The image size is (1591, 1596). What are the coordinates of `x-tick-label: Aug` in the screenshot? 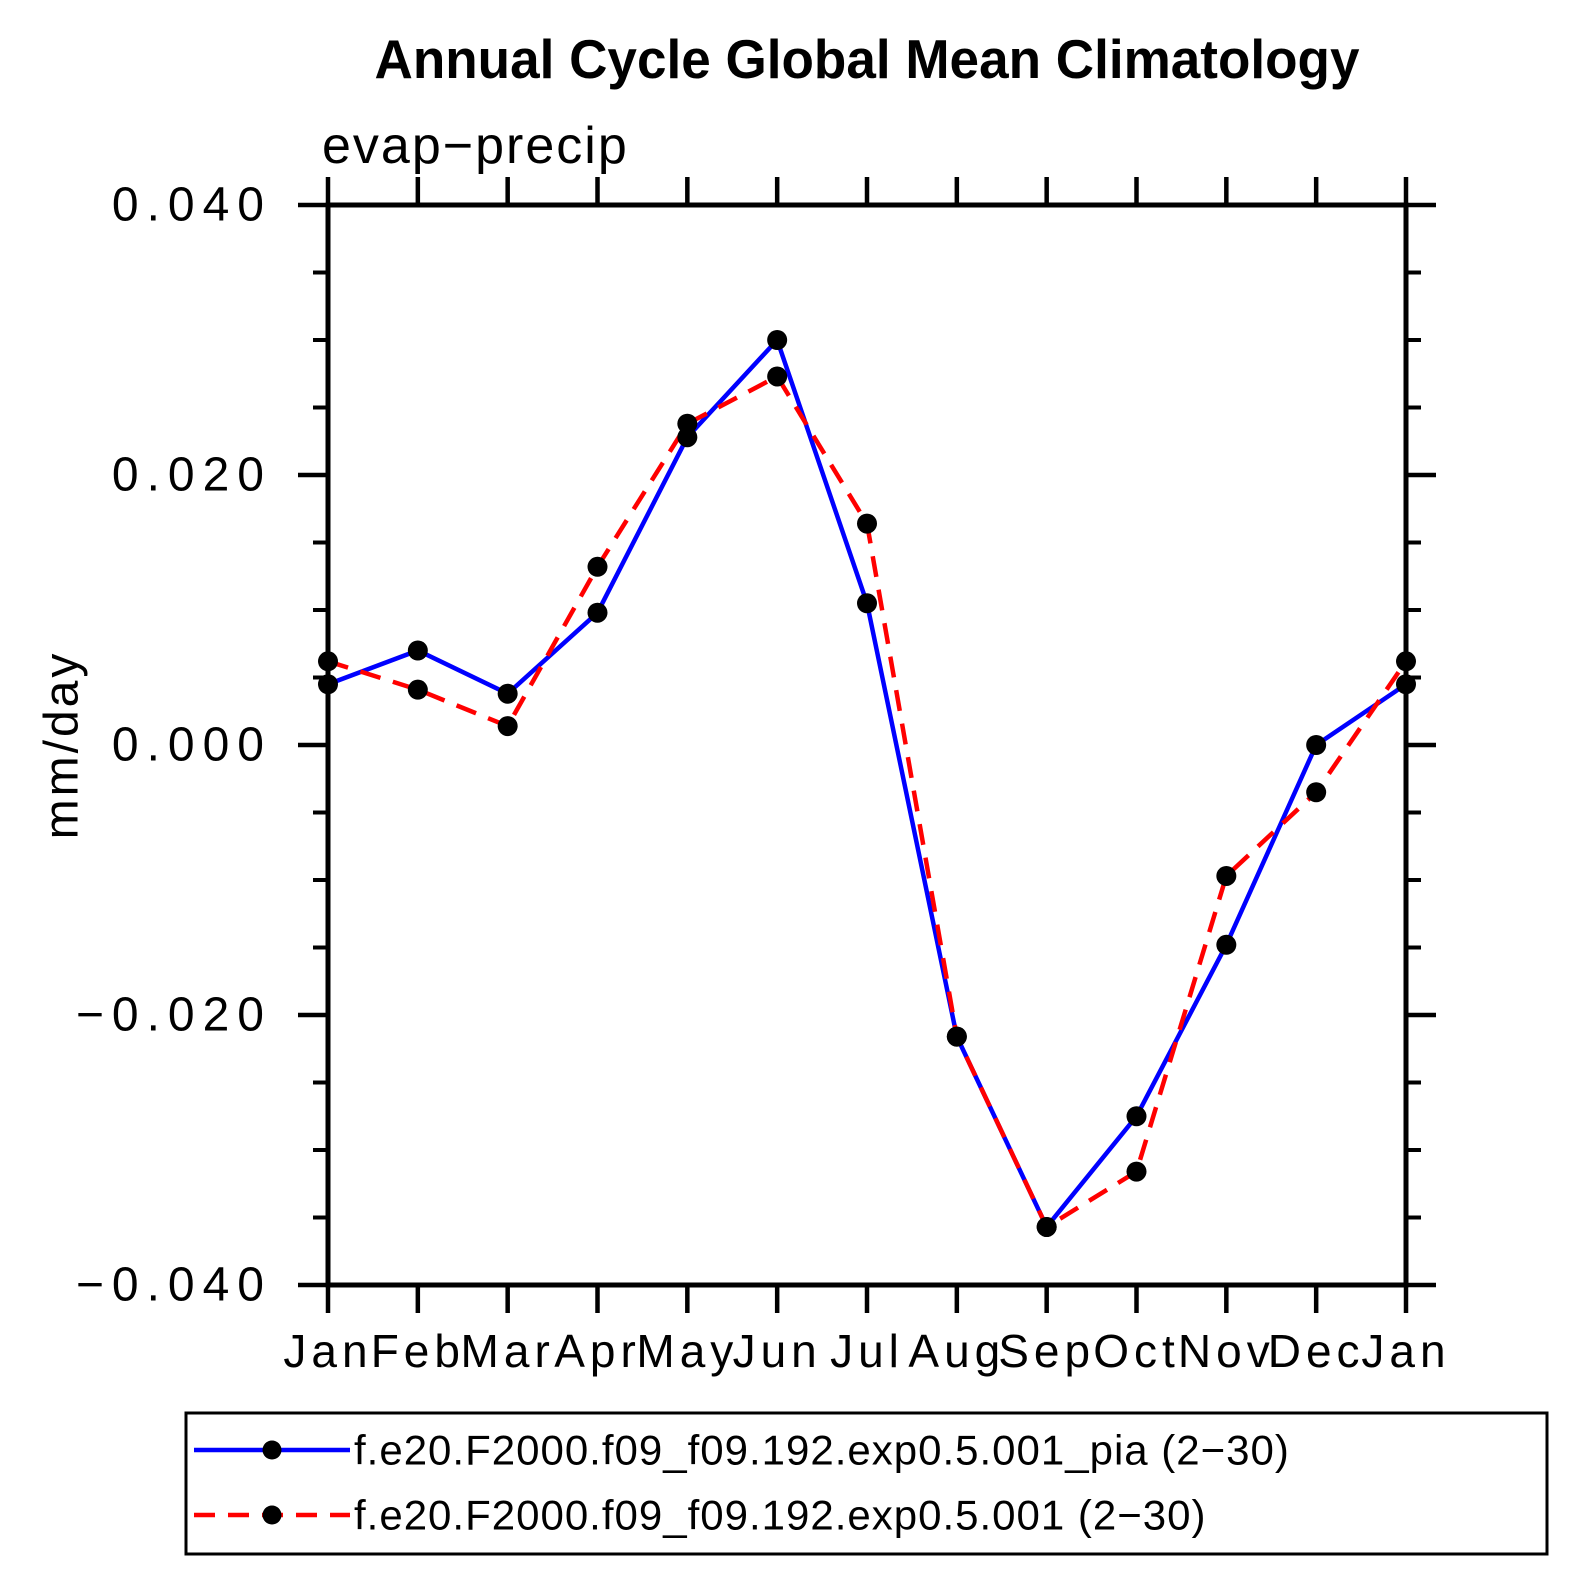 It's located at (956, 1351).